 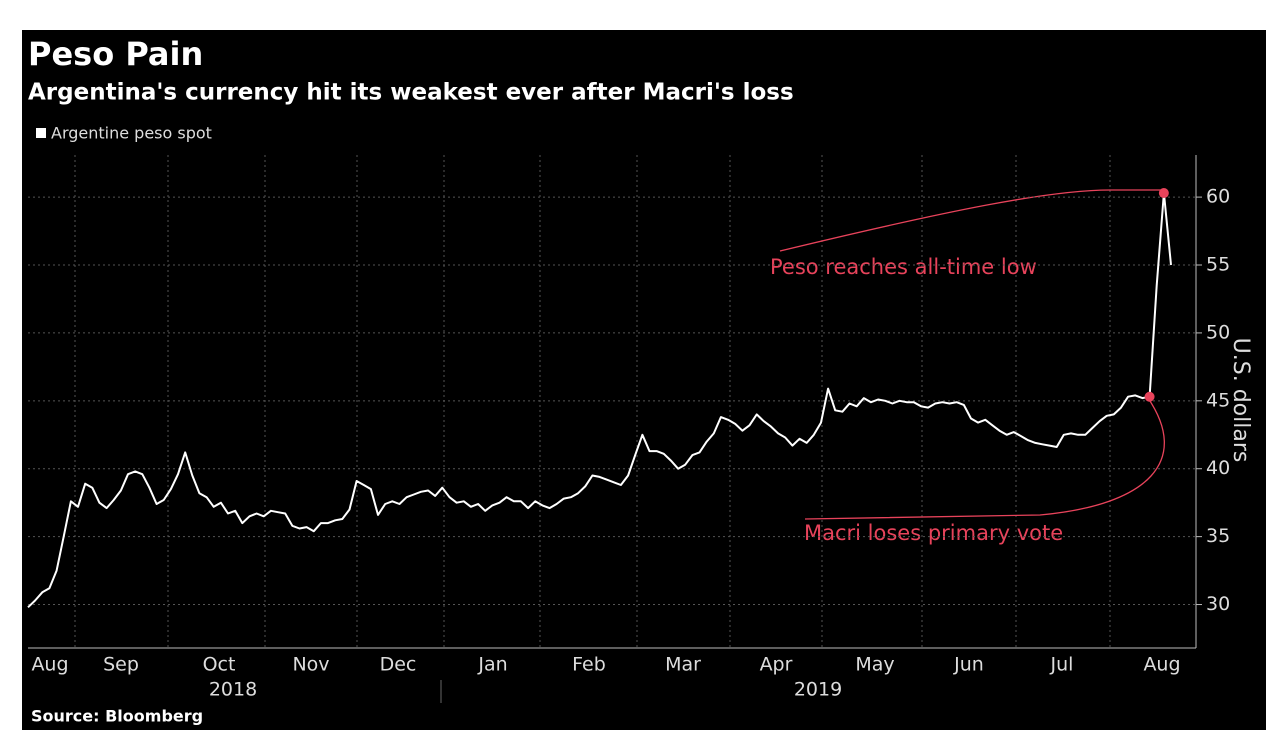 I want to click on y-tick-label: 40, so click(x=1218, y=468).